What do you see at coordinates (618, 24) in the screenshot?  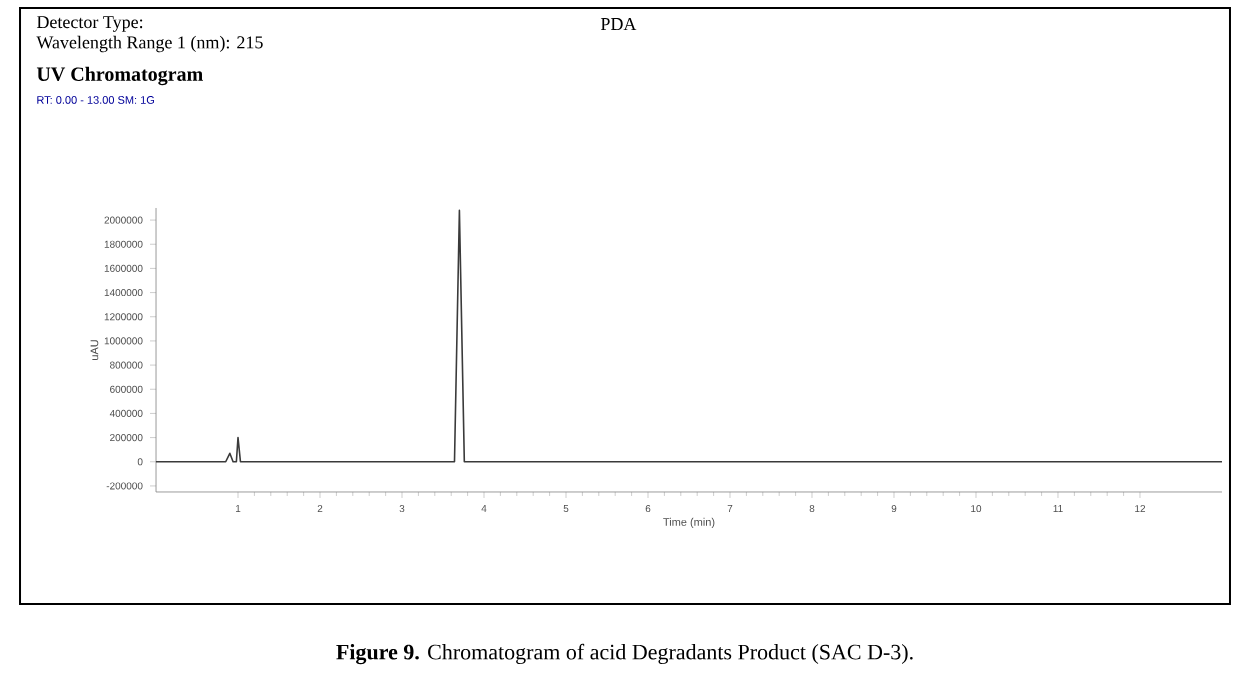 I see `text: PDA` at bounding box center [618, 24].